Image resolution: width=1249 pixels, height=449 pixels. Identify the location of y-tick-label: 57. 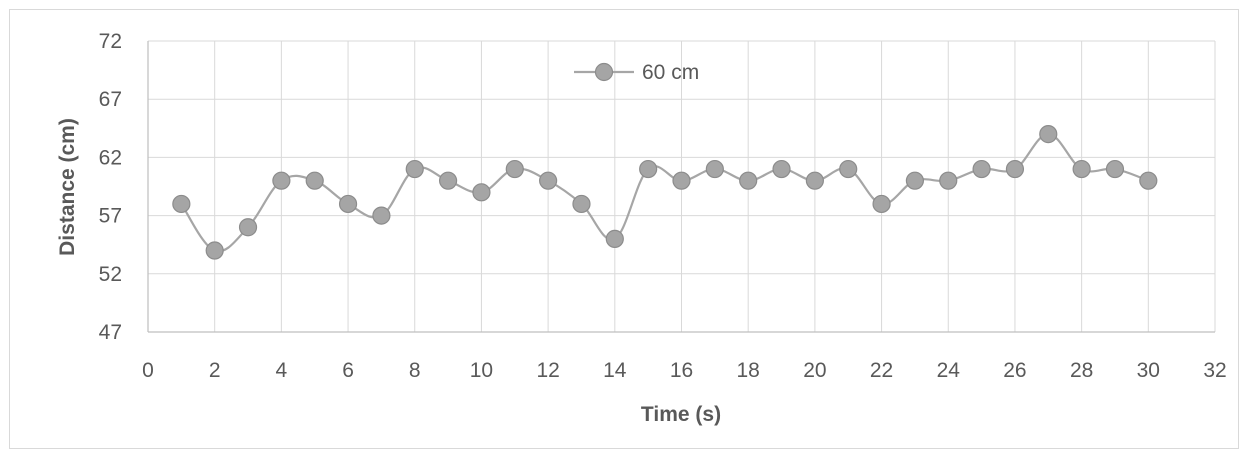
(110, 216).